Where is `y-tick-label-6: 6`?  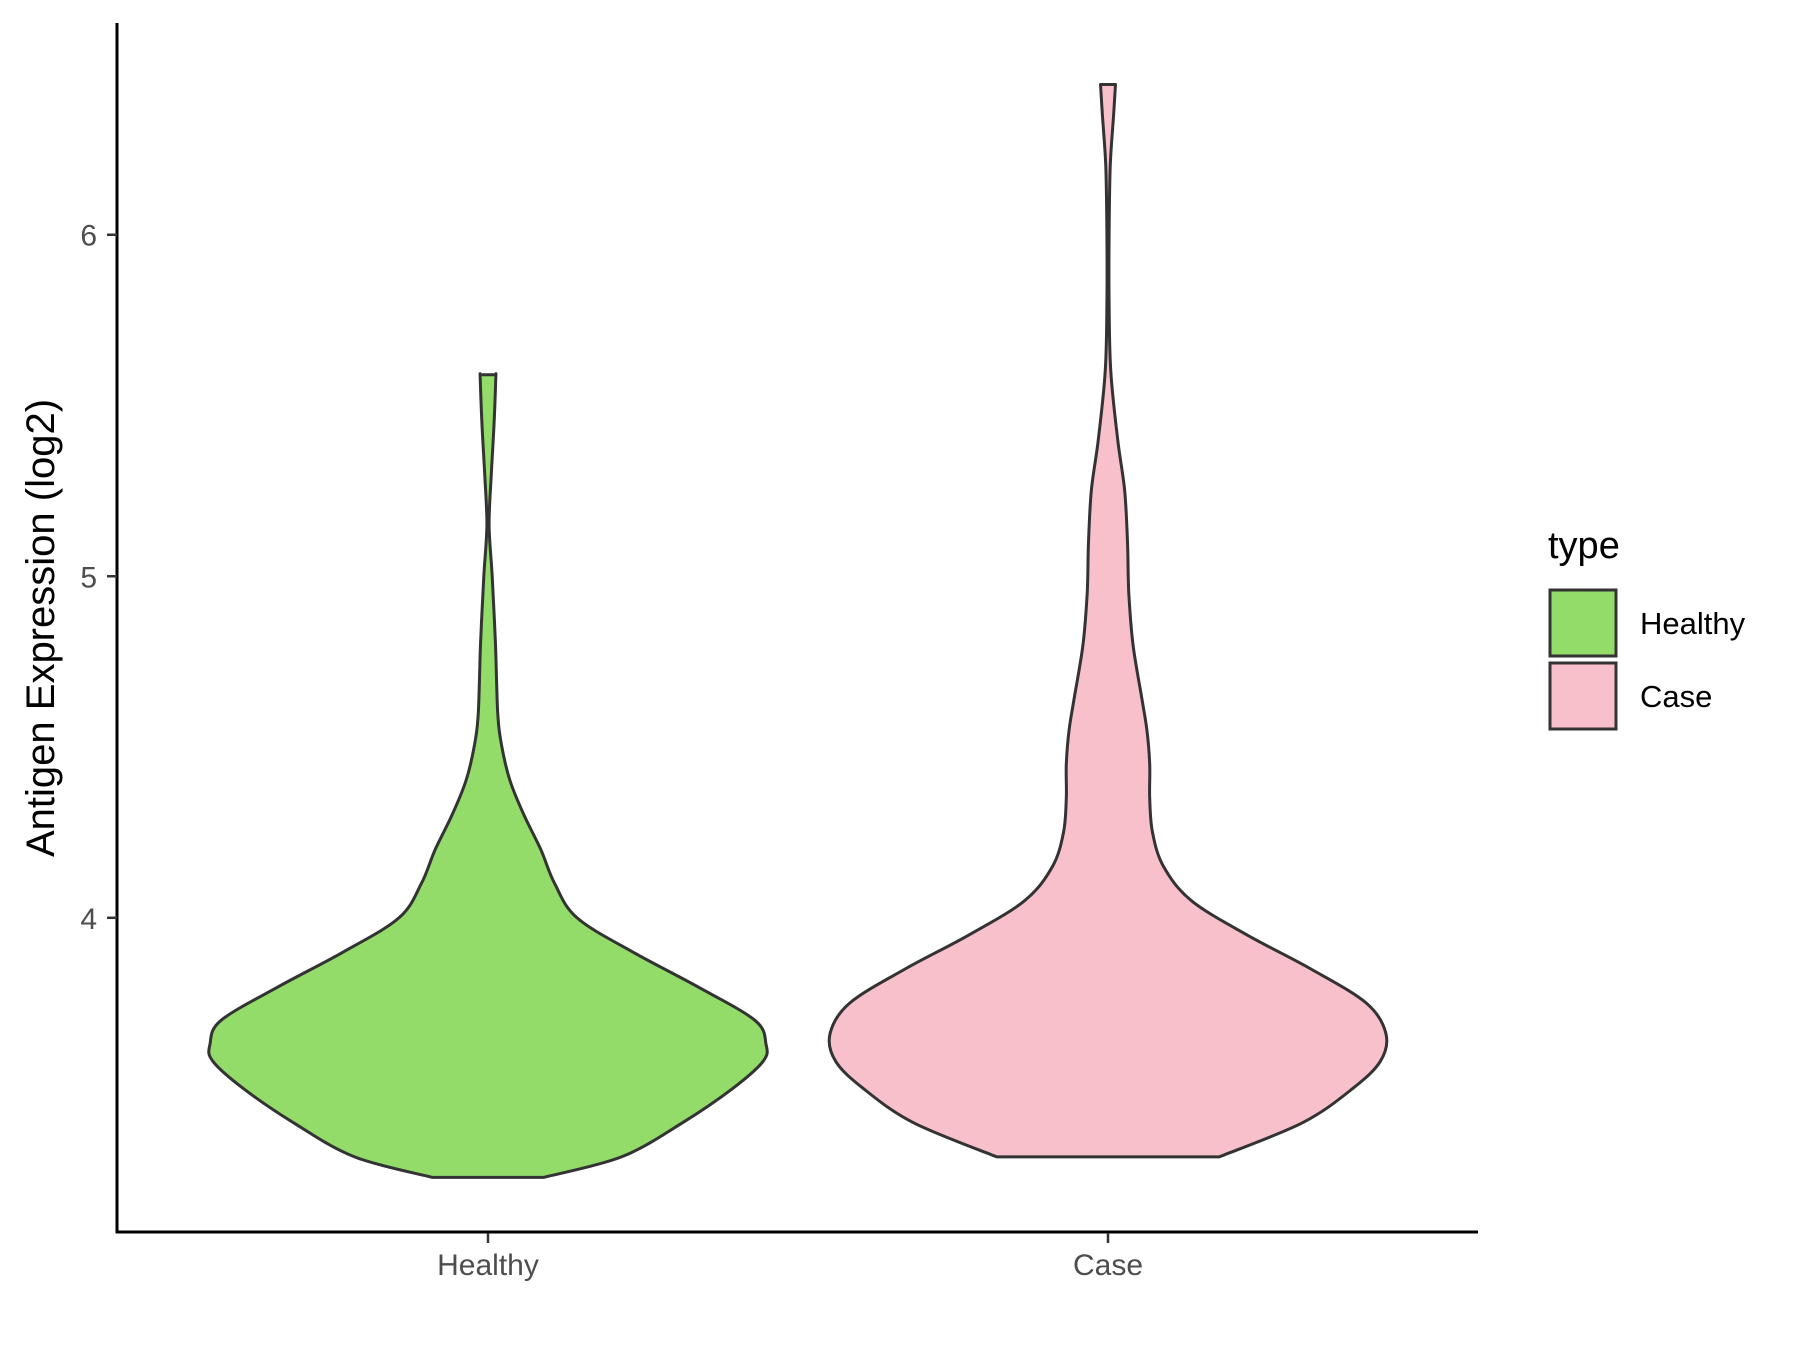
y-tick-label-6: 6 is located at coordinates (88, 236).